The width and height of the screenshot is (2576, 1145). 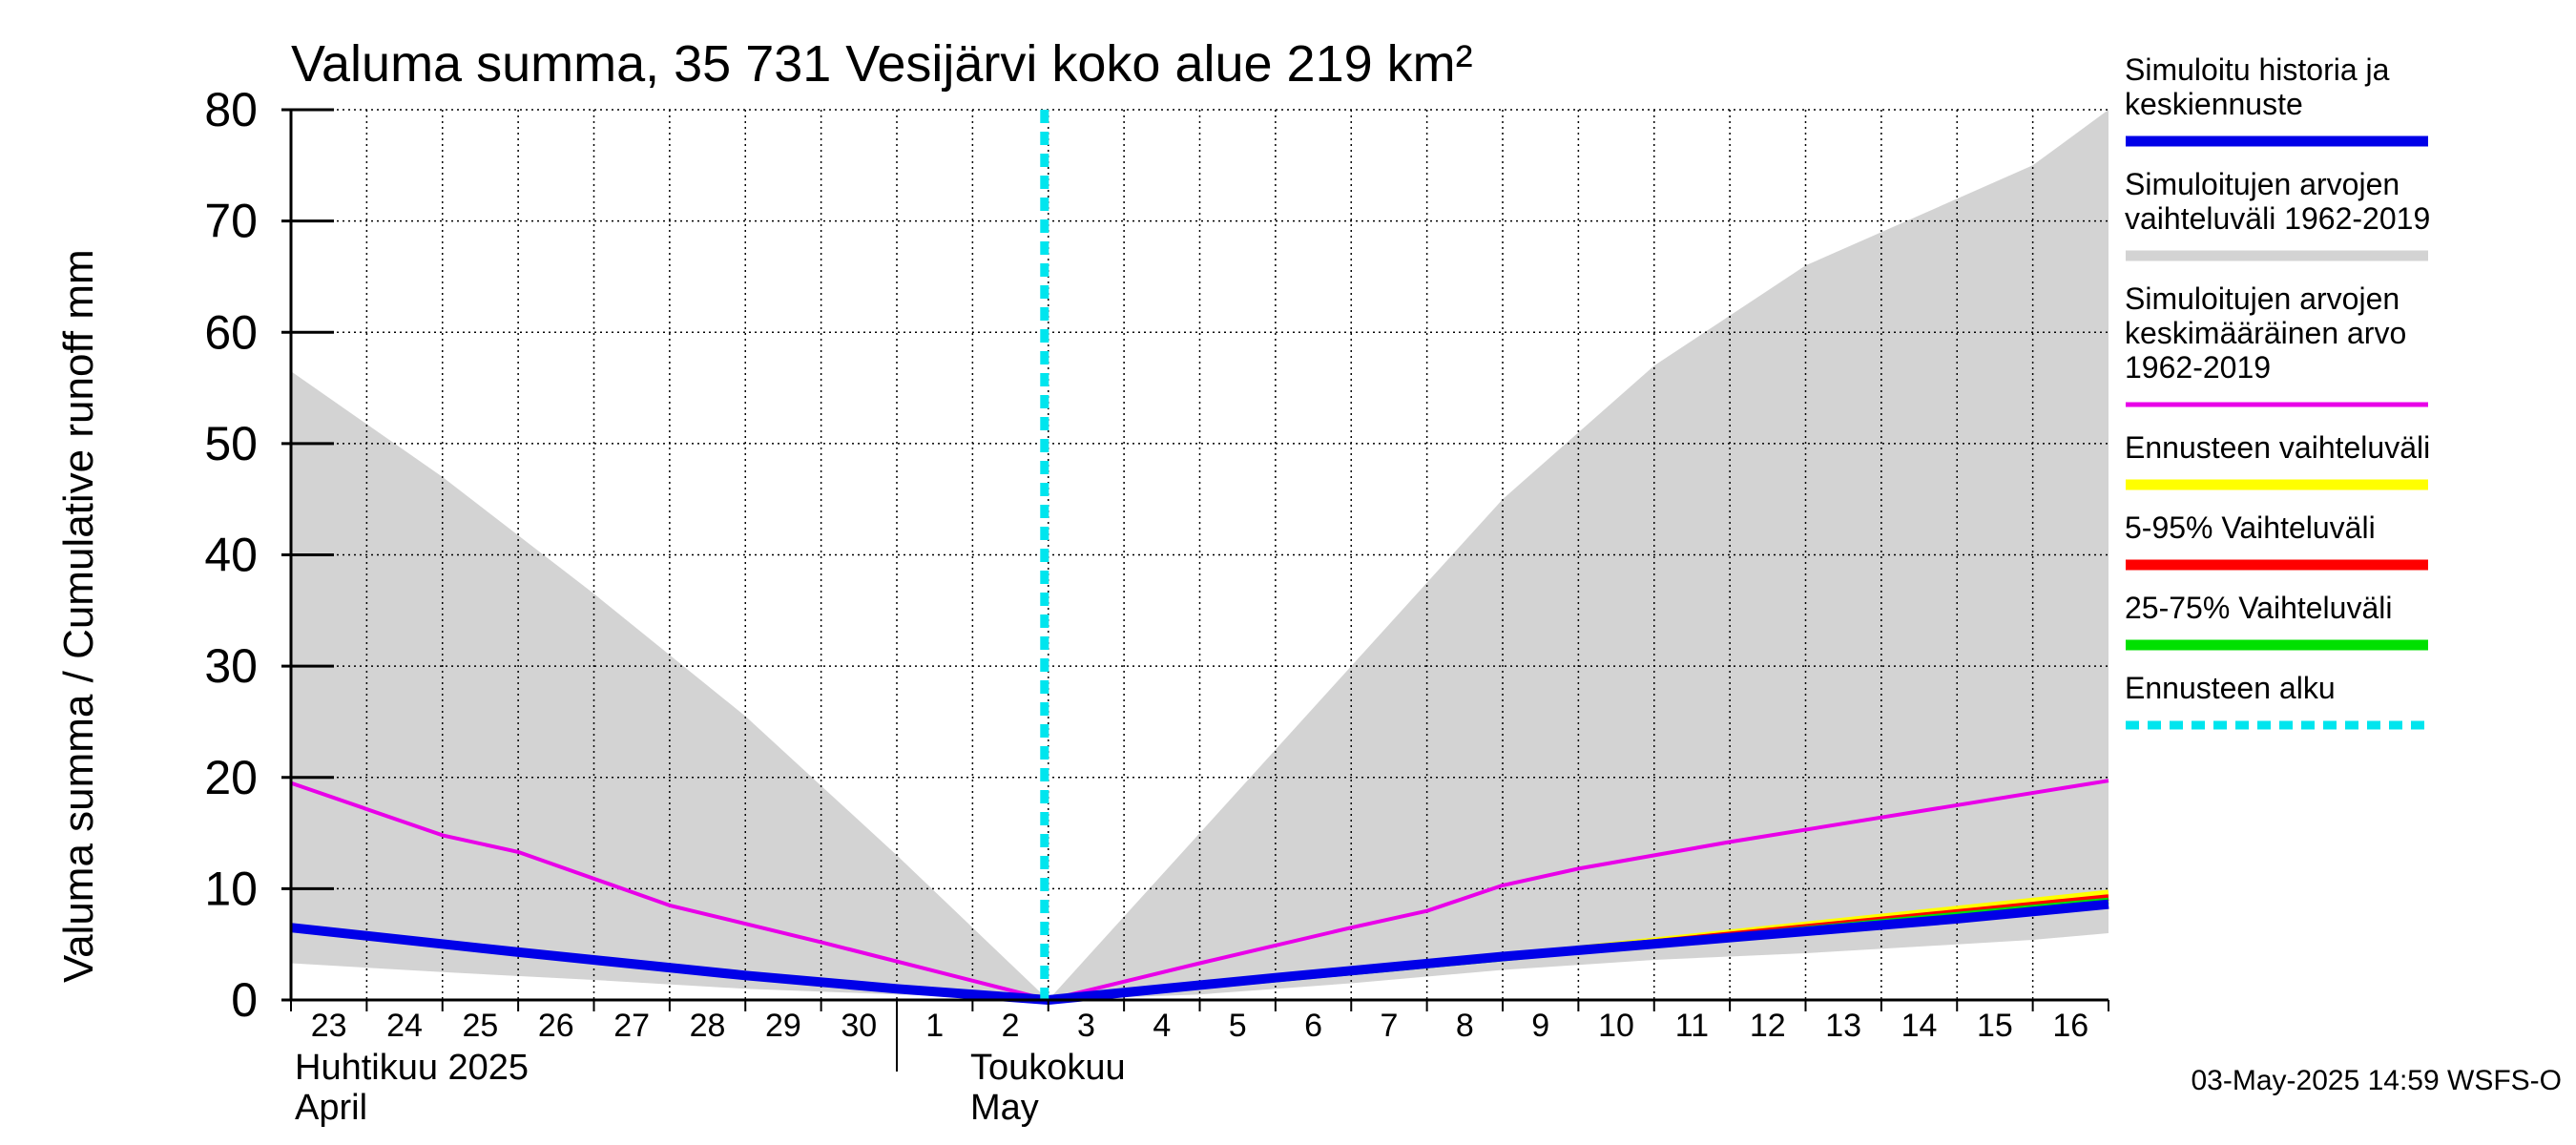 What do you see at coordinates (1048, 1068) in the screenshot?
I see `month-label-may-fi: Toukokuu` at bounding box center [1048, 1068].